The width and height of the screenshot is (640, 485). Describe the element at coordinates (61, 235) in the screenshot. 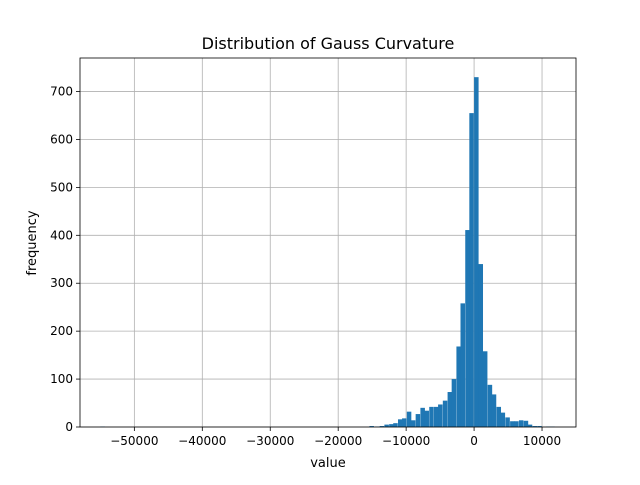

I see `y-tick-label: 400` at that location.